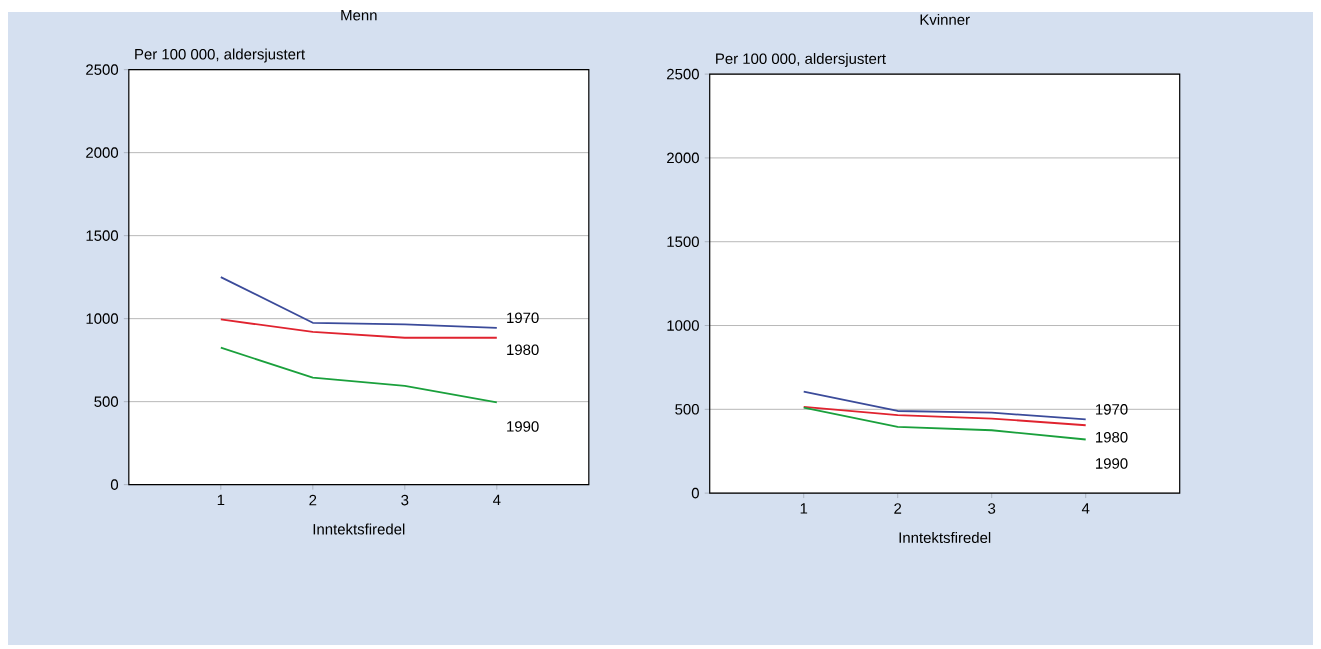 This screenshot has width=1321, height=649. Describe the element at coordinates (359, 15) in the screenshot. I see `chart-title: Menn` at that location.